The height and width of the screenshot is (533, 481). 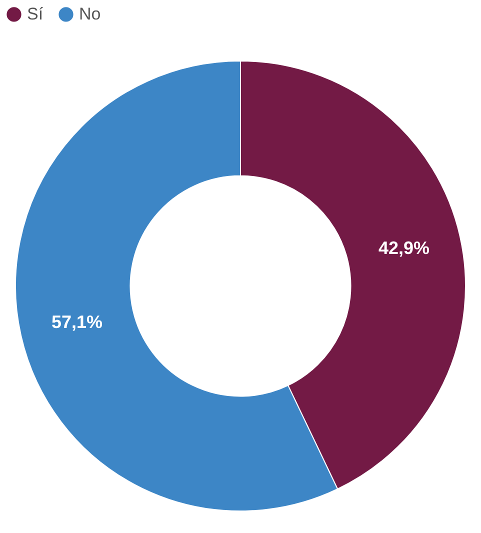 I want to click on data-label: 57,1%, so click(x=77, y=322).